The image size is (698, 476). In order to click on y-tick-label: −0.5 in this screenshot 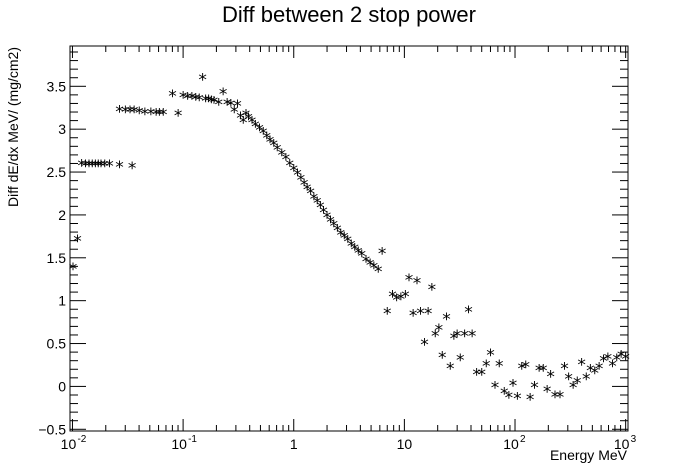, I will do `click(52, 429)`.